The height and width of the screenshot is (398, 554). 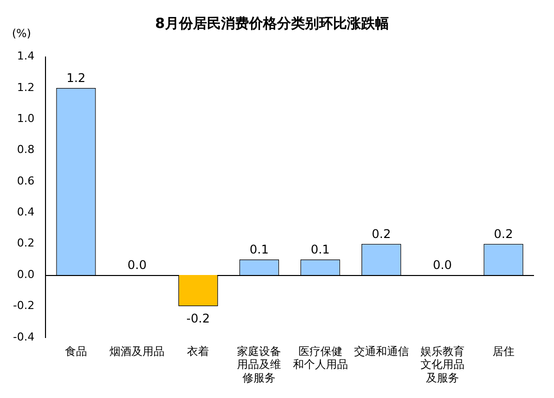 What do you see at coordinates (23, 337) in the screenshot?
I see `y-tick-label: -0.4` at bounding box center [23, 337].